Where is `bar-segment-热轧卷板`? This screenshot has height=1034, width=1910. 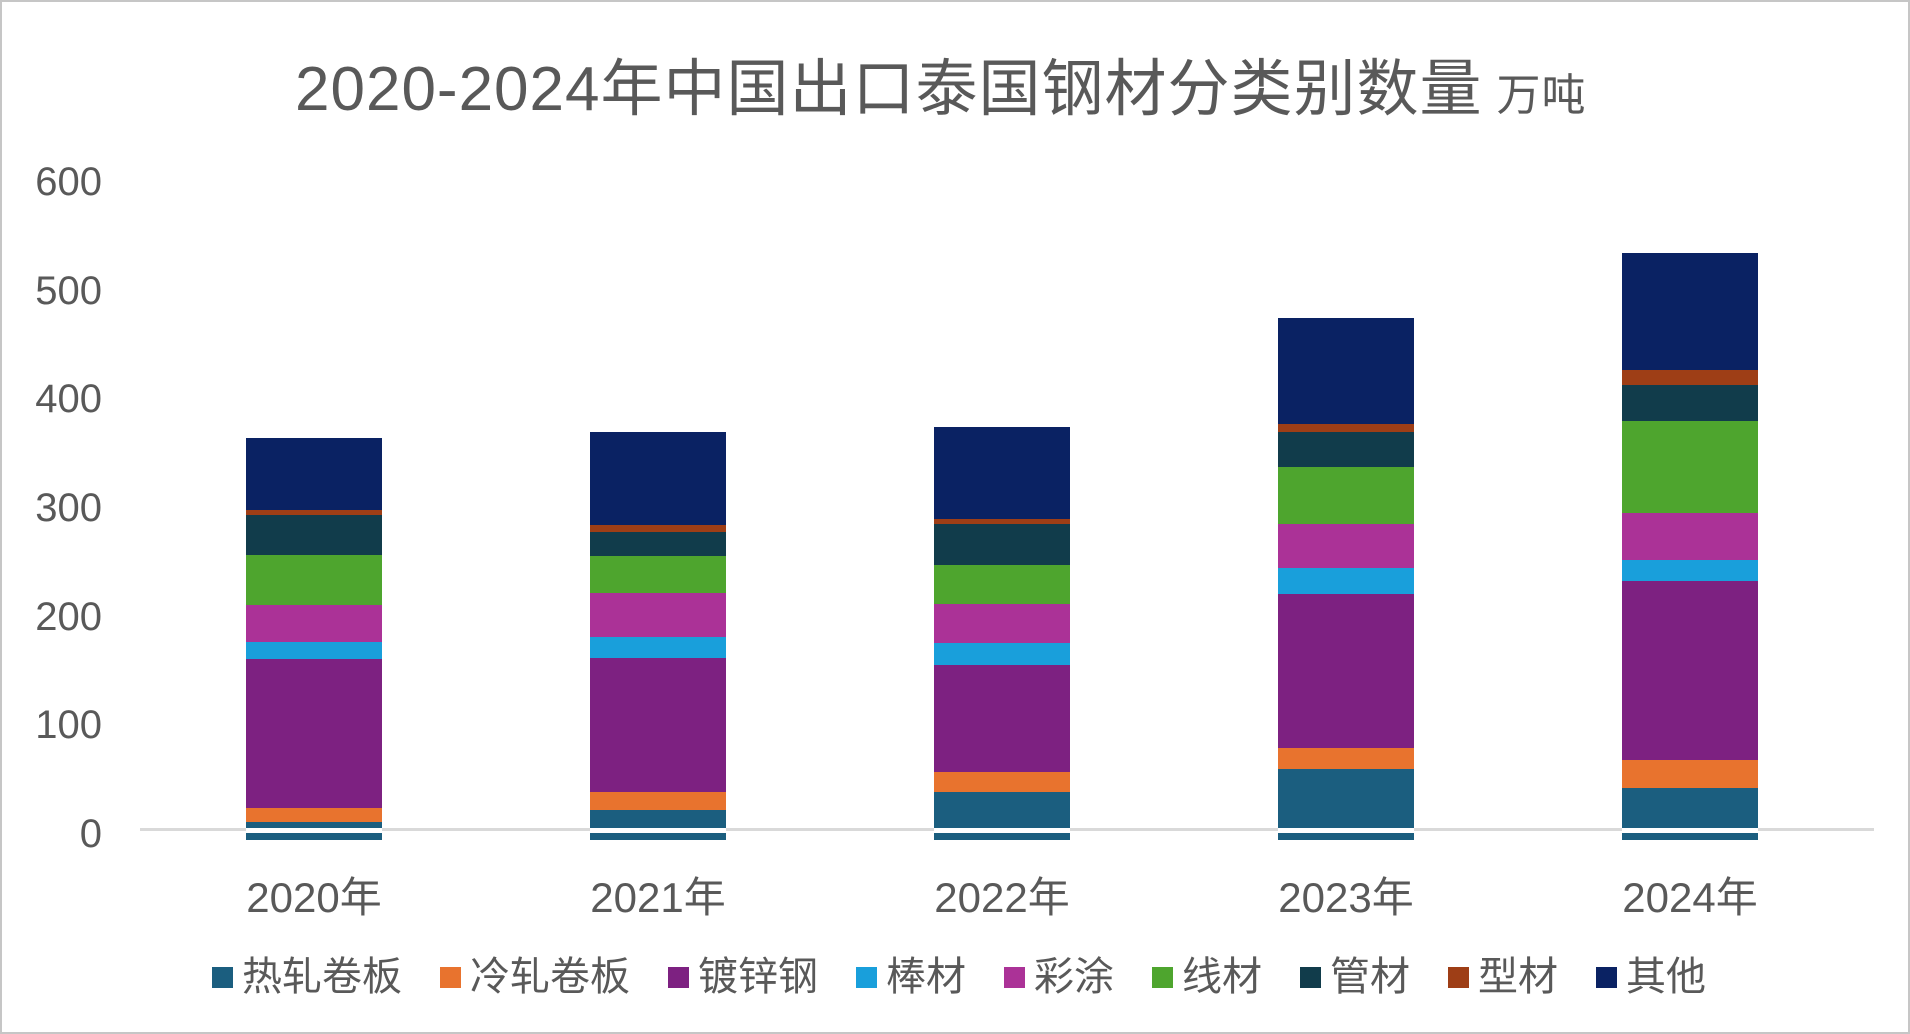 bar-segment-热轧卷板 is located at coordinates (658, 825).